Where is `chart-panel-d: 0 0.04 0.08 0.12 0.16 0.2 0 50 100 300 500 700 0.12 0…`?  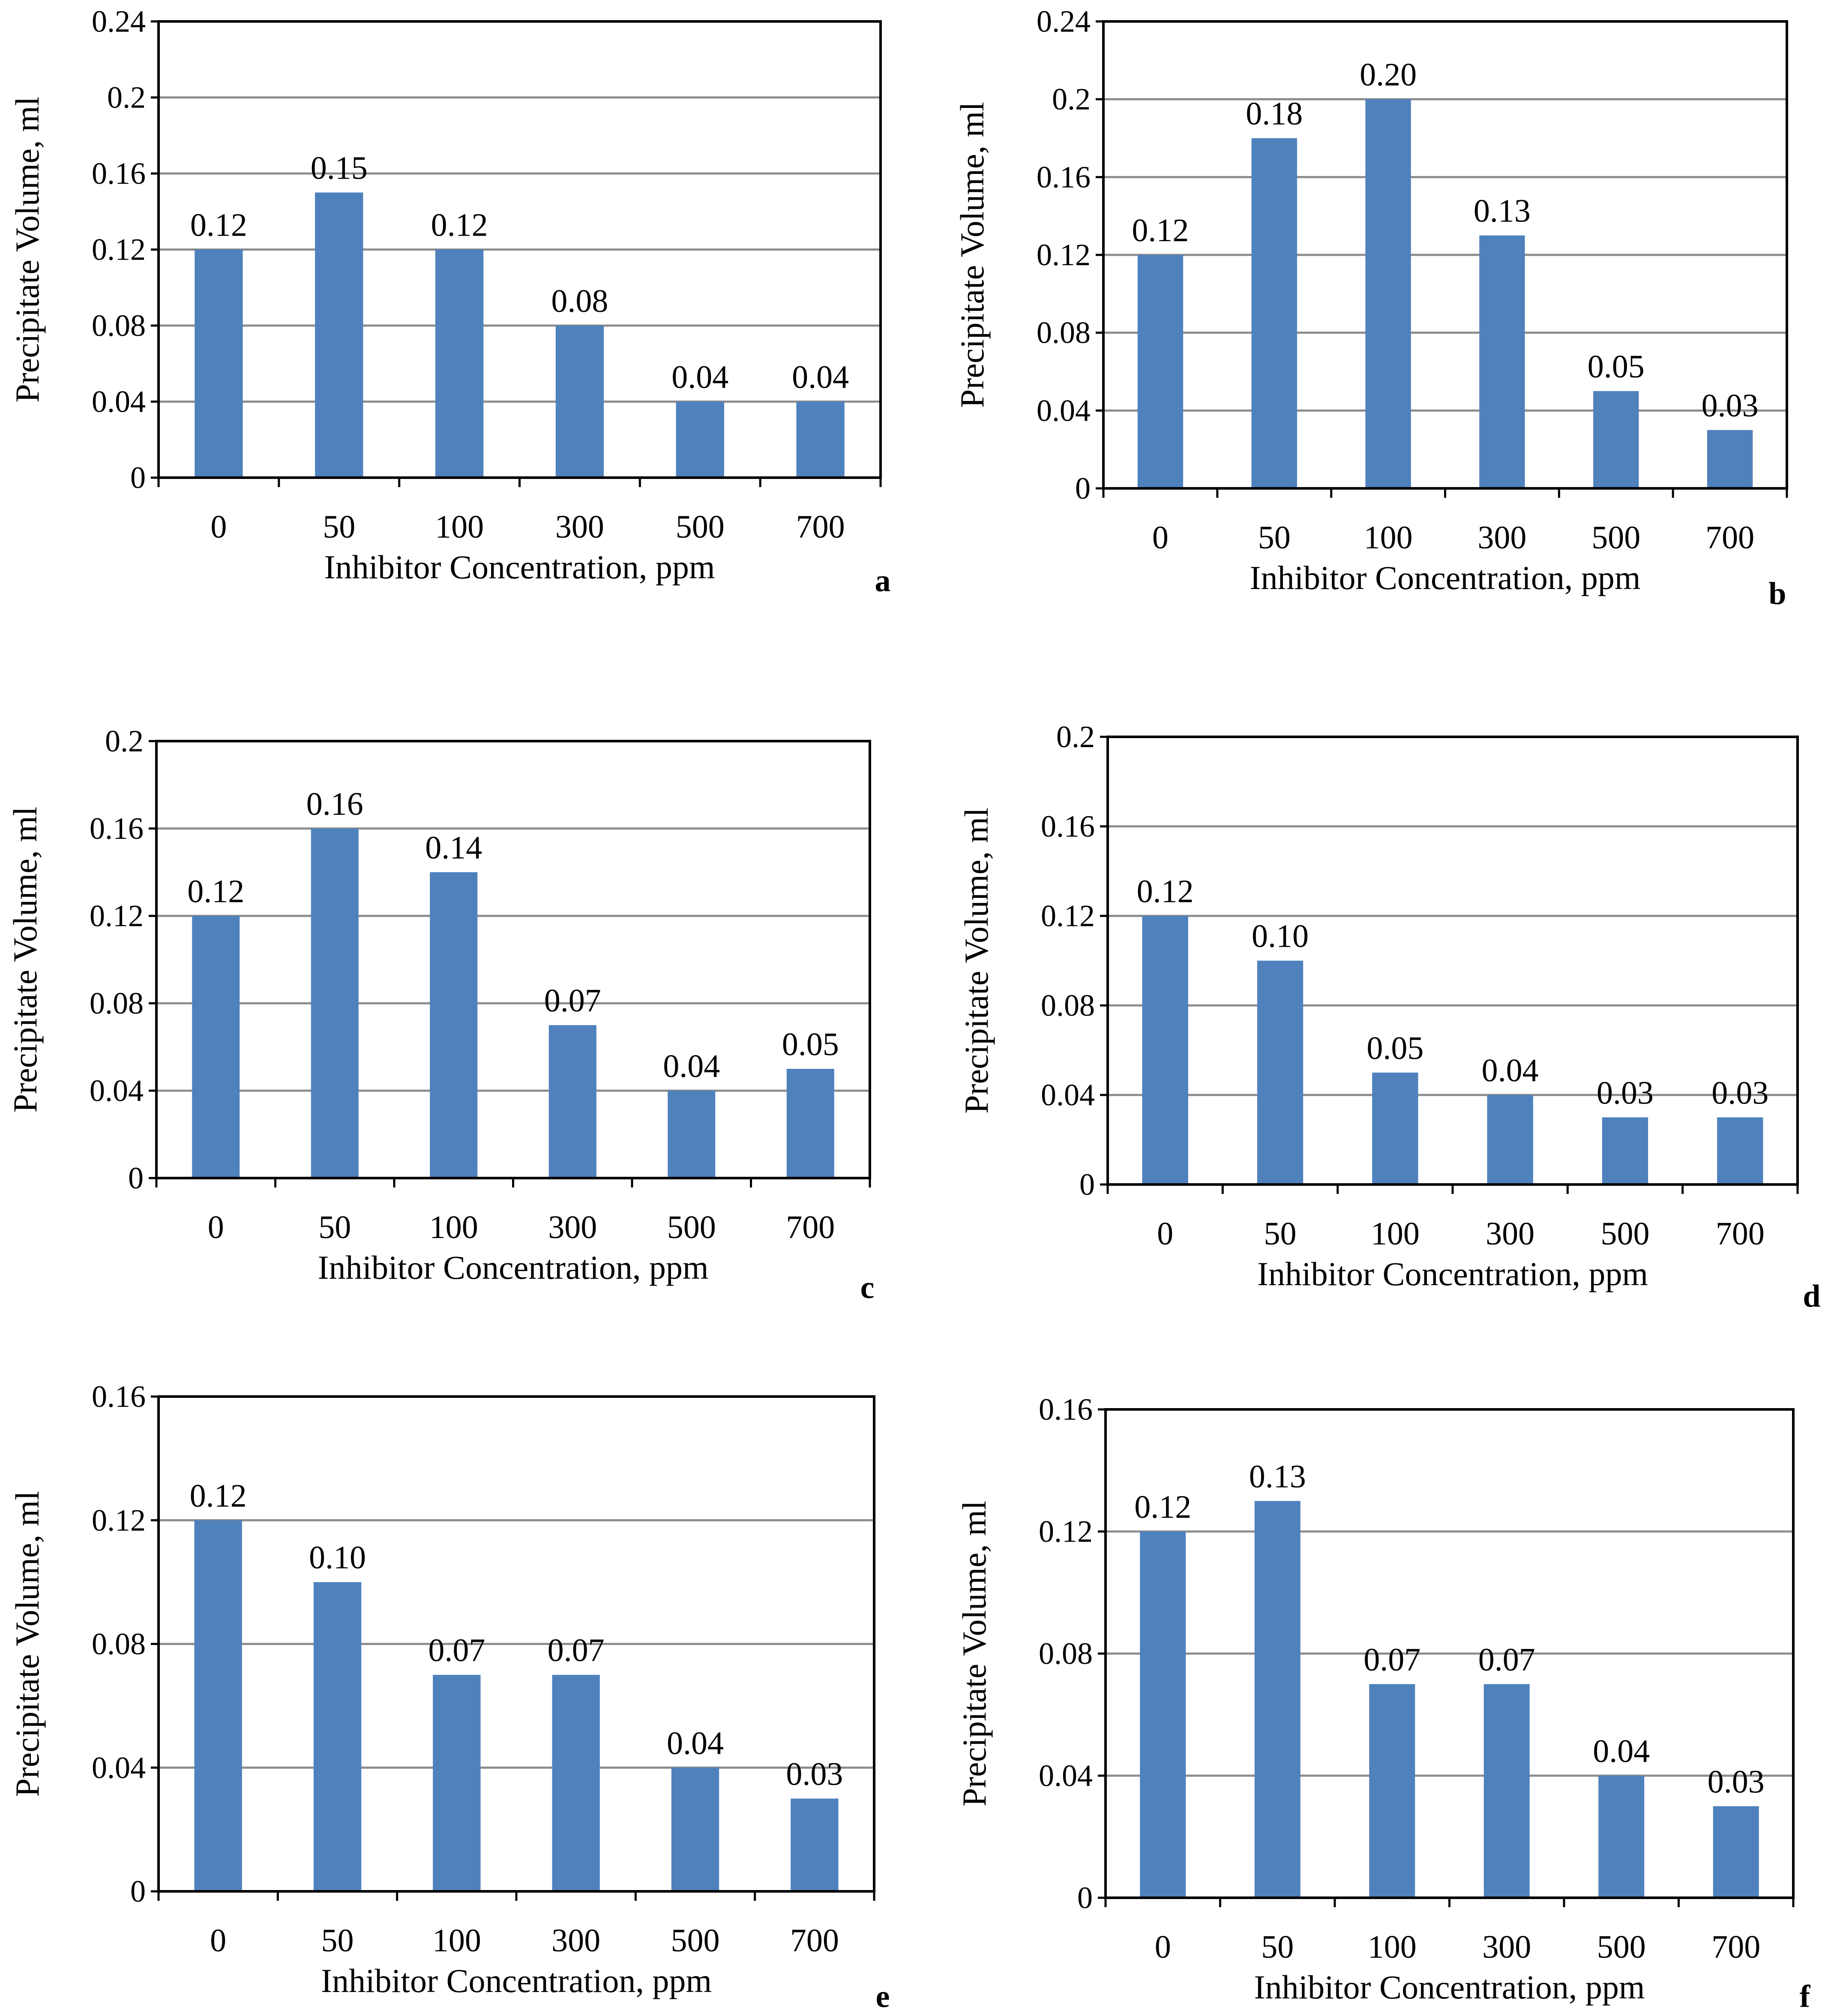
chart-panel-d: 0 0.04 0.08 0.12 0.16 0.2 0 50 100 300 500 700 0.12 0… is located at coordinates (1389, 1017).